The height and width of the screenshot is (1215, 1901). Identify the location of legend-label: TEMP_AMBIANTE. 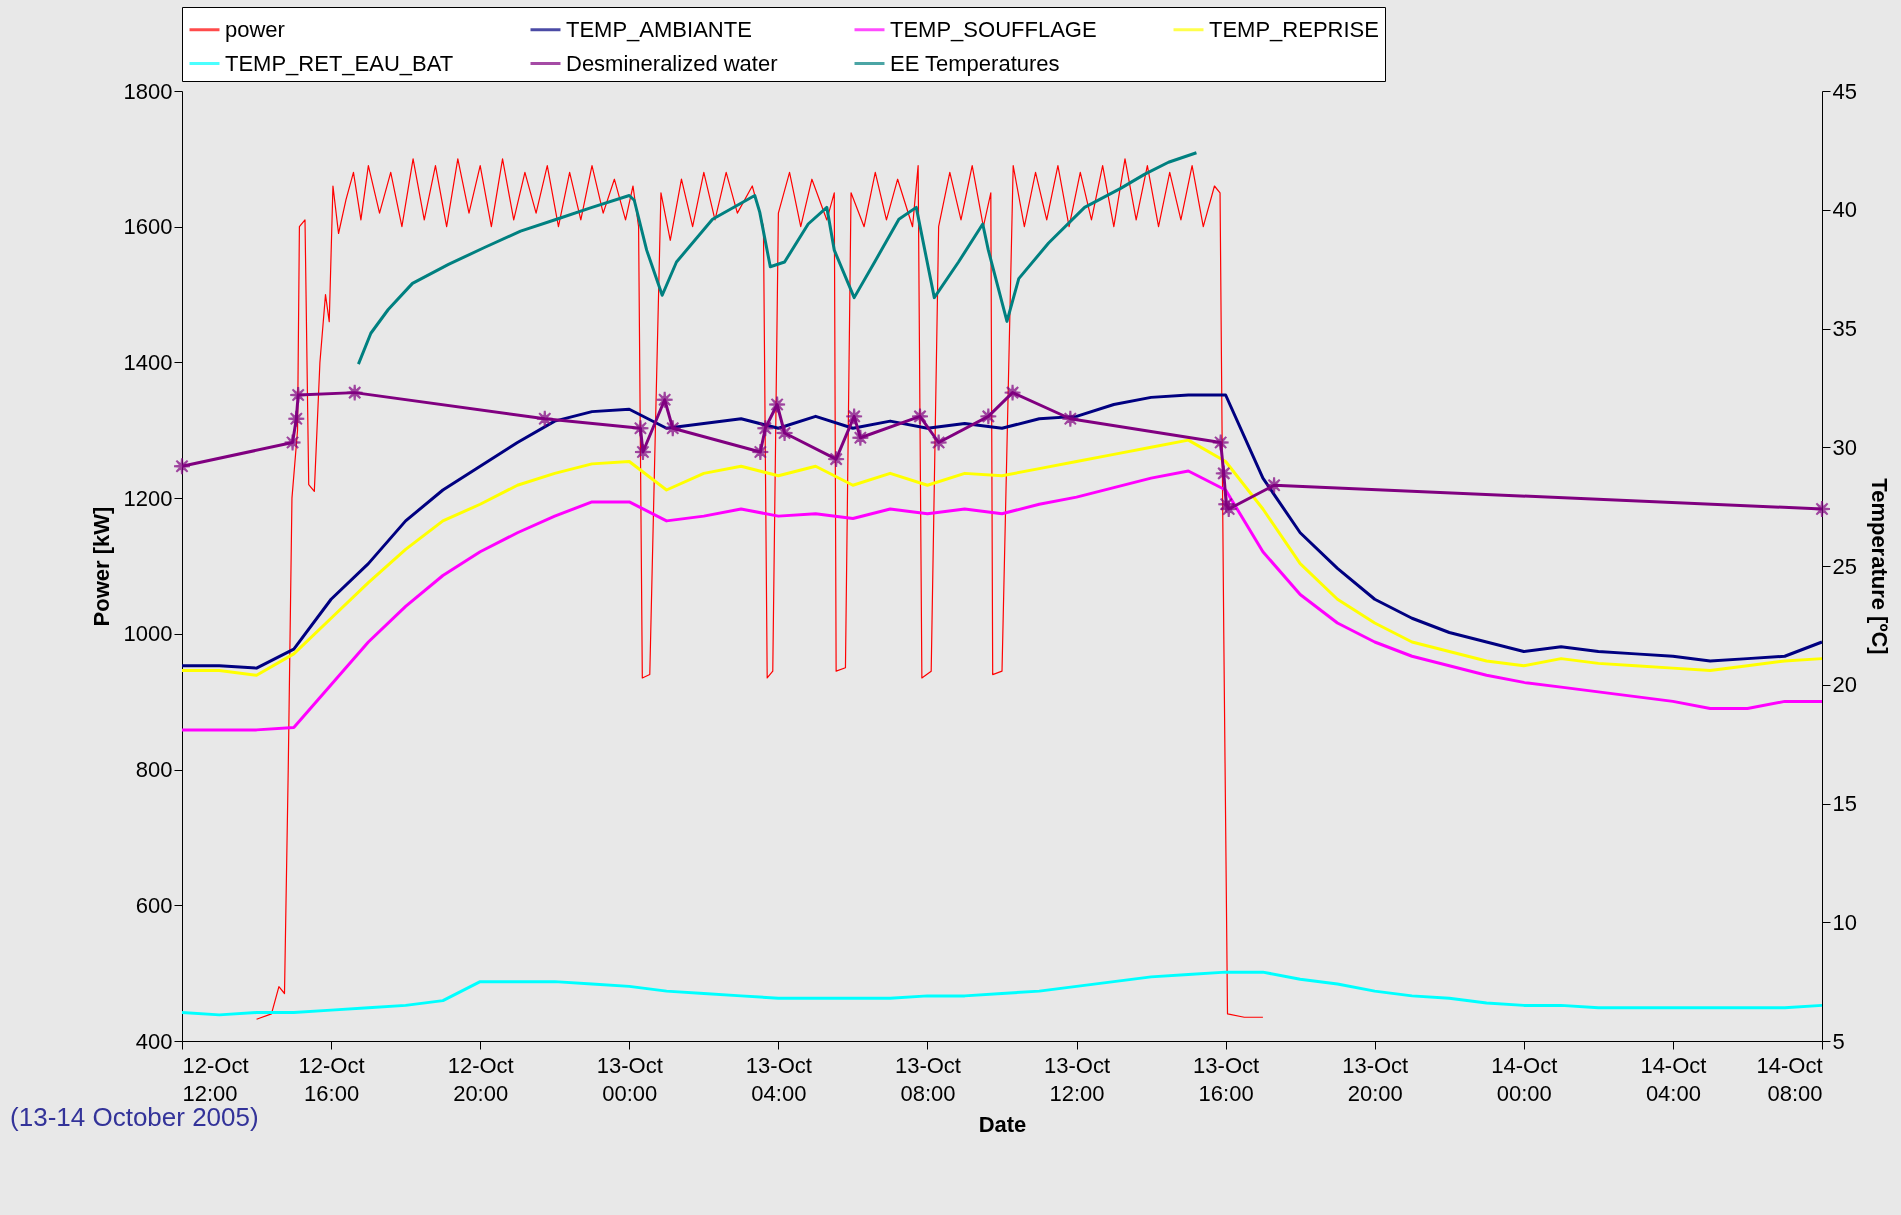
(659, 29).